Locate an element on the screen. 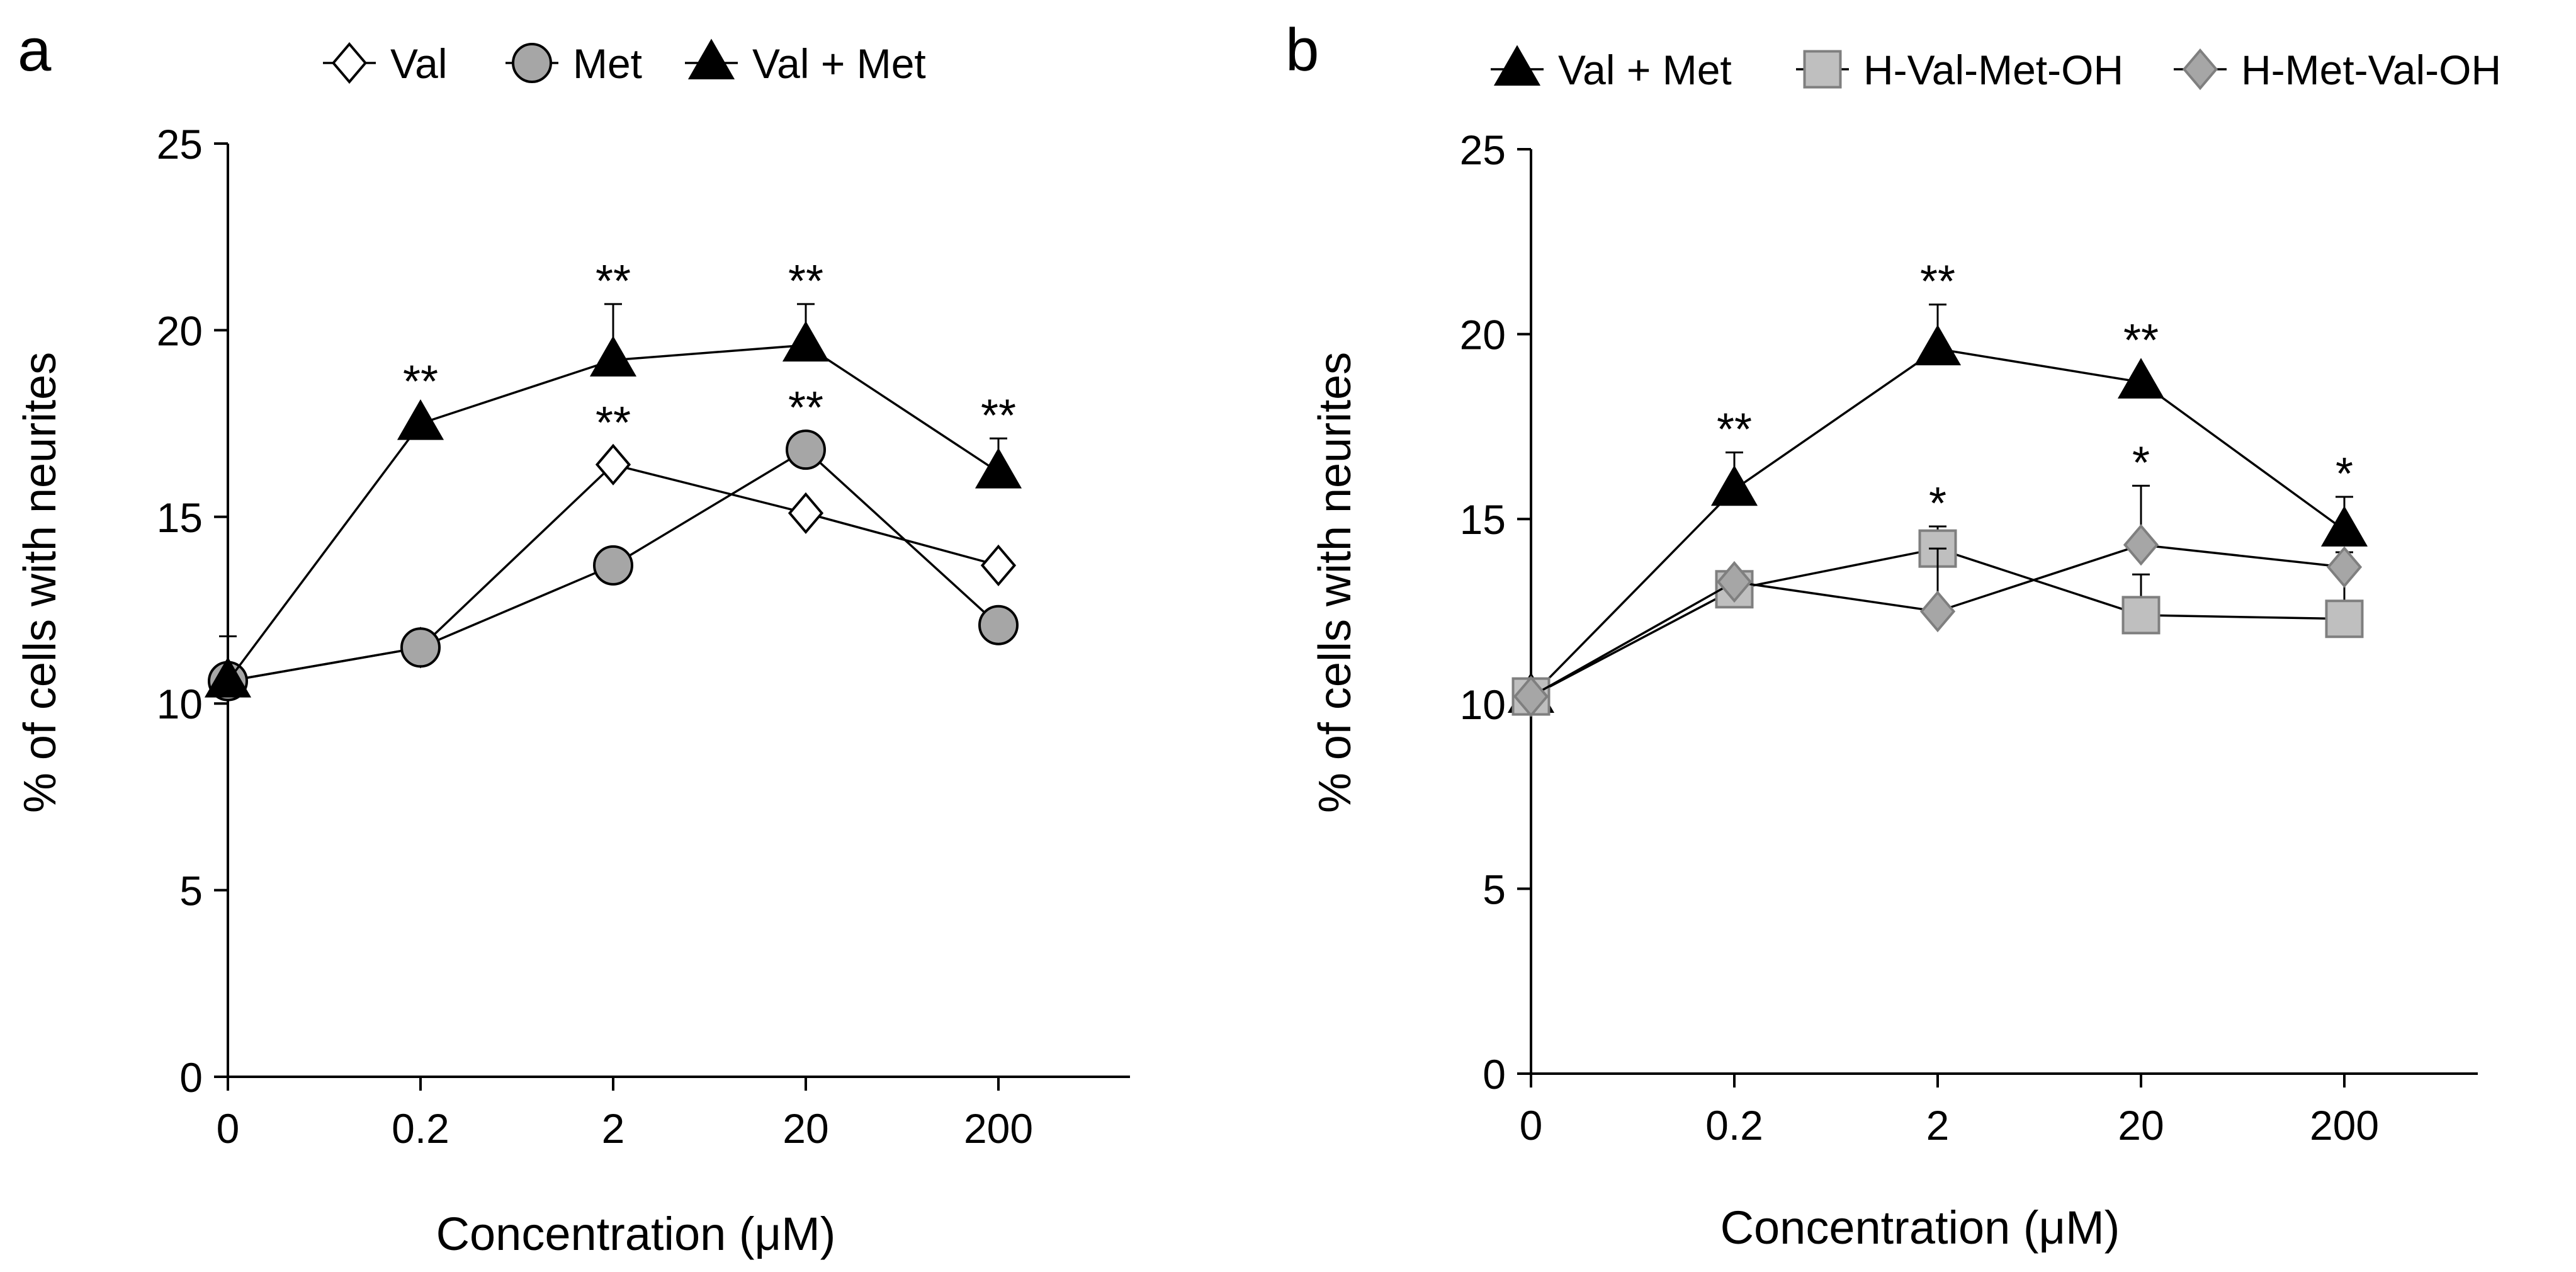 Image resolution: width=2576 pixels, height=1272 pixels. series-val-met: ** ** ** ** is located at coordinates (613, 477).